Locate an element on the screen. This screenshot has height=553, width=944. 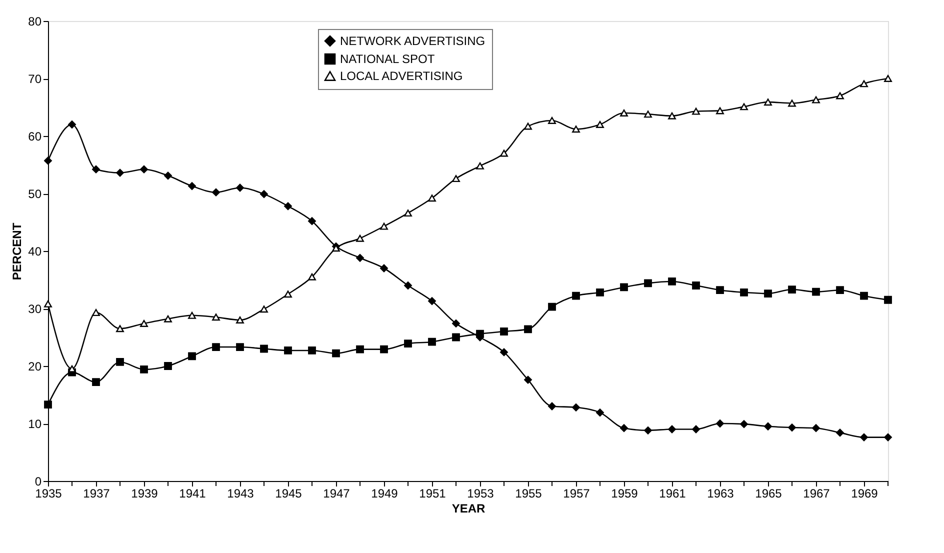
x-tick-label: 1965 is located at coordinates (768, 493).